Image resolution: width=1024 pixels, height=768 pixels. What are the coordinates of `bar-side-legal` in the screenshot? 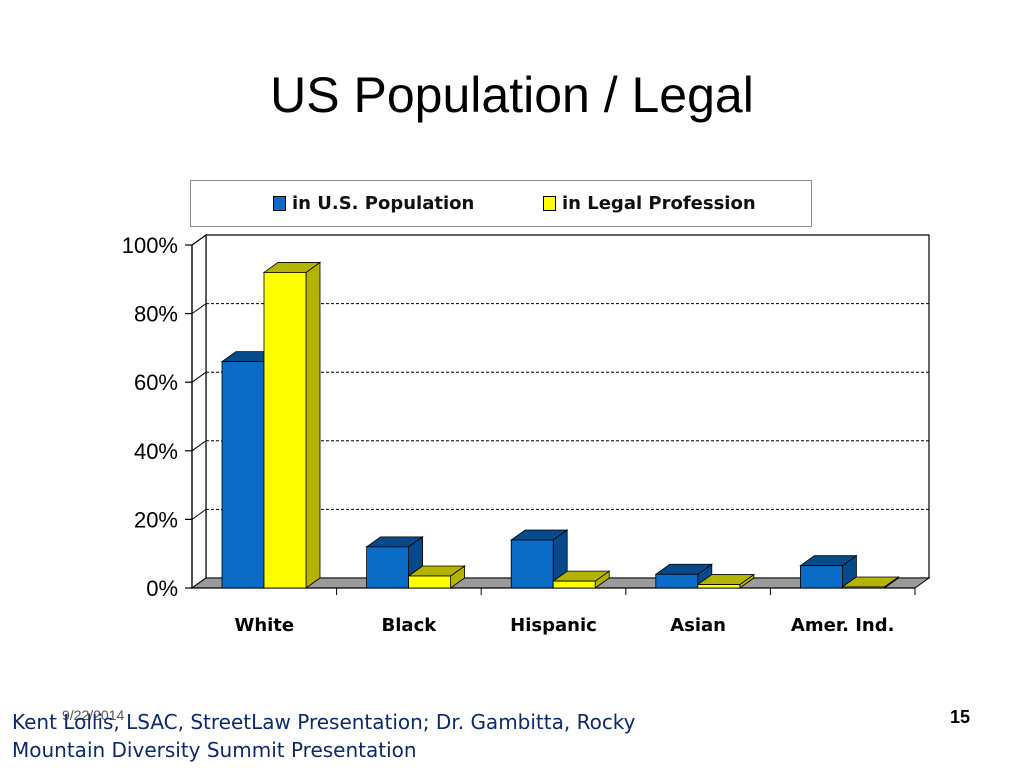 It's located at (313, 425).